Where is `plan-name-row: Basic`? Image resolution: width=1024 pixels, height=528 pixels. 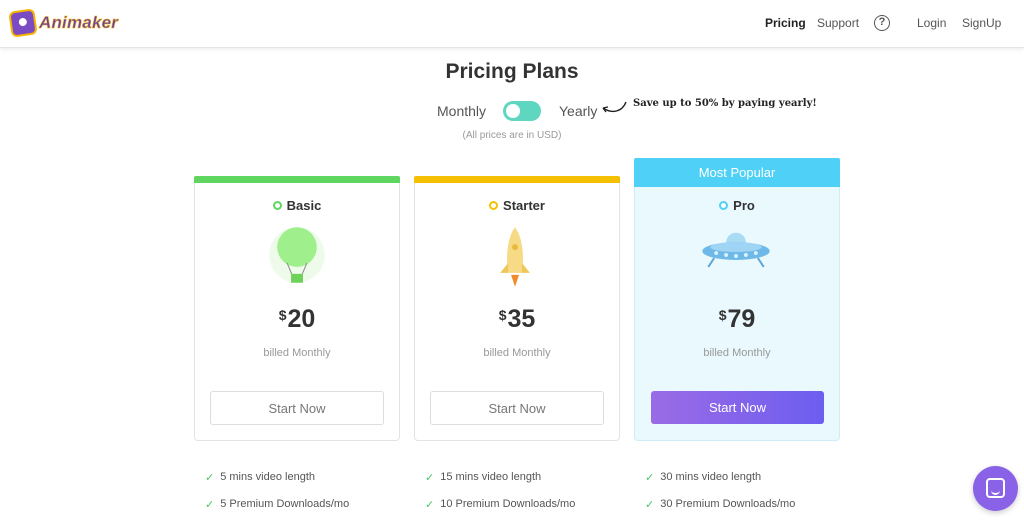
plan-name-row: Basic is located at coordinates (297, 205).